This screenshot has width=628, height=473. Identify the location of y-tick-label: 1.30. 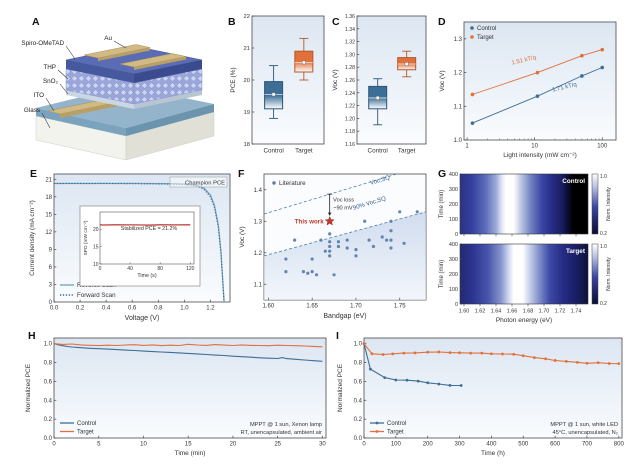
(350, 55).